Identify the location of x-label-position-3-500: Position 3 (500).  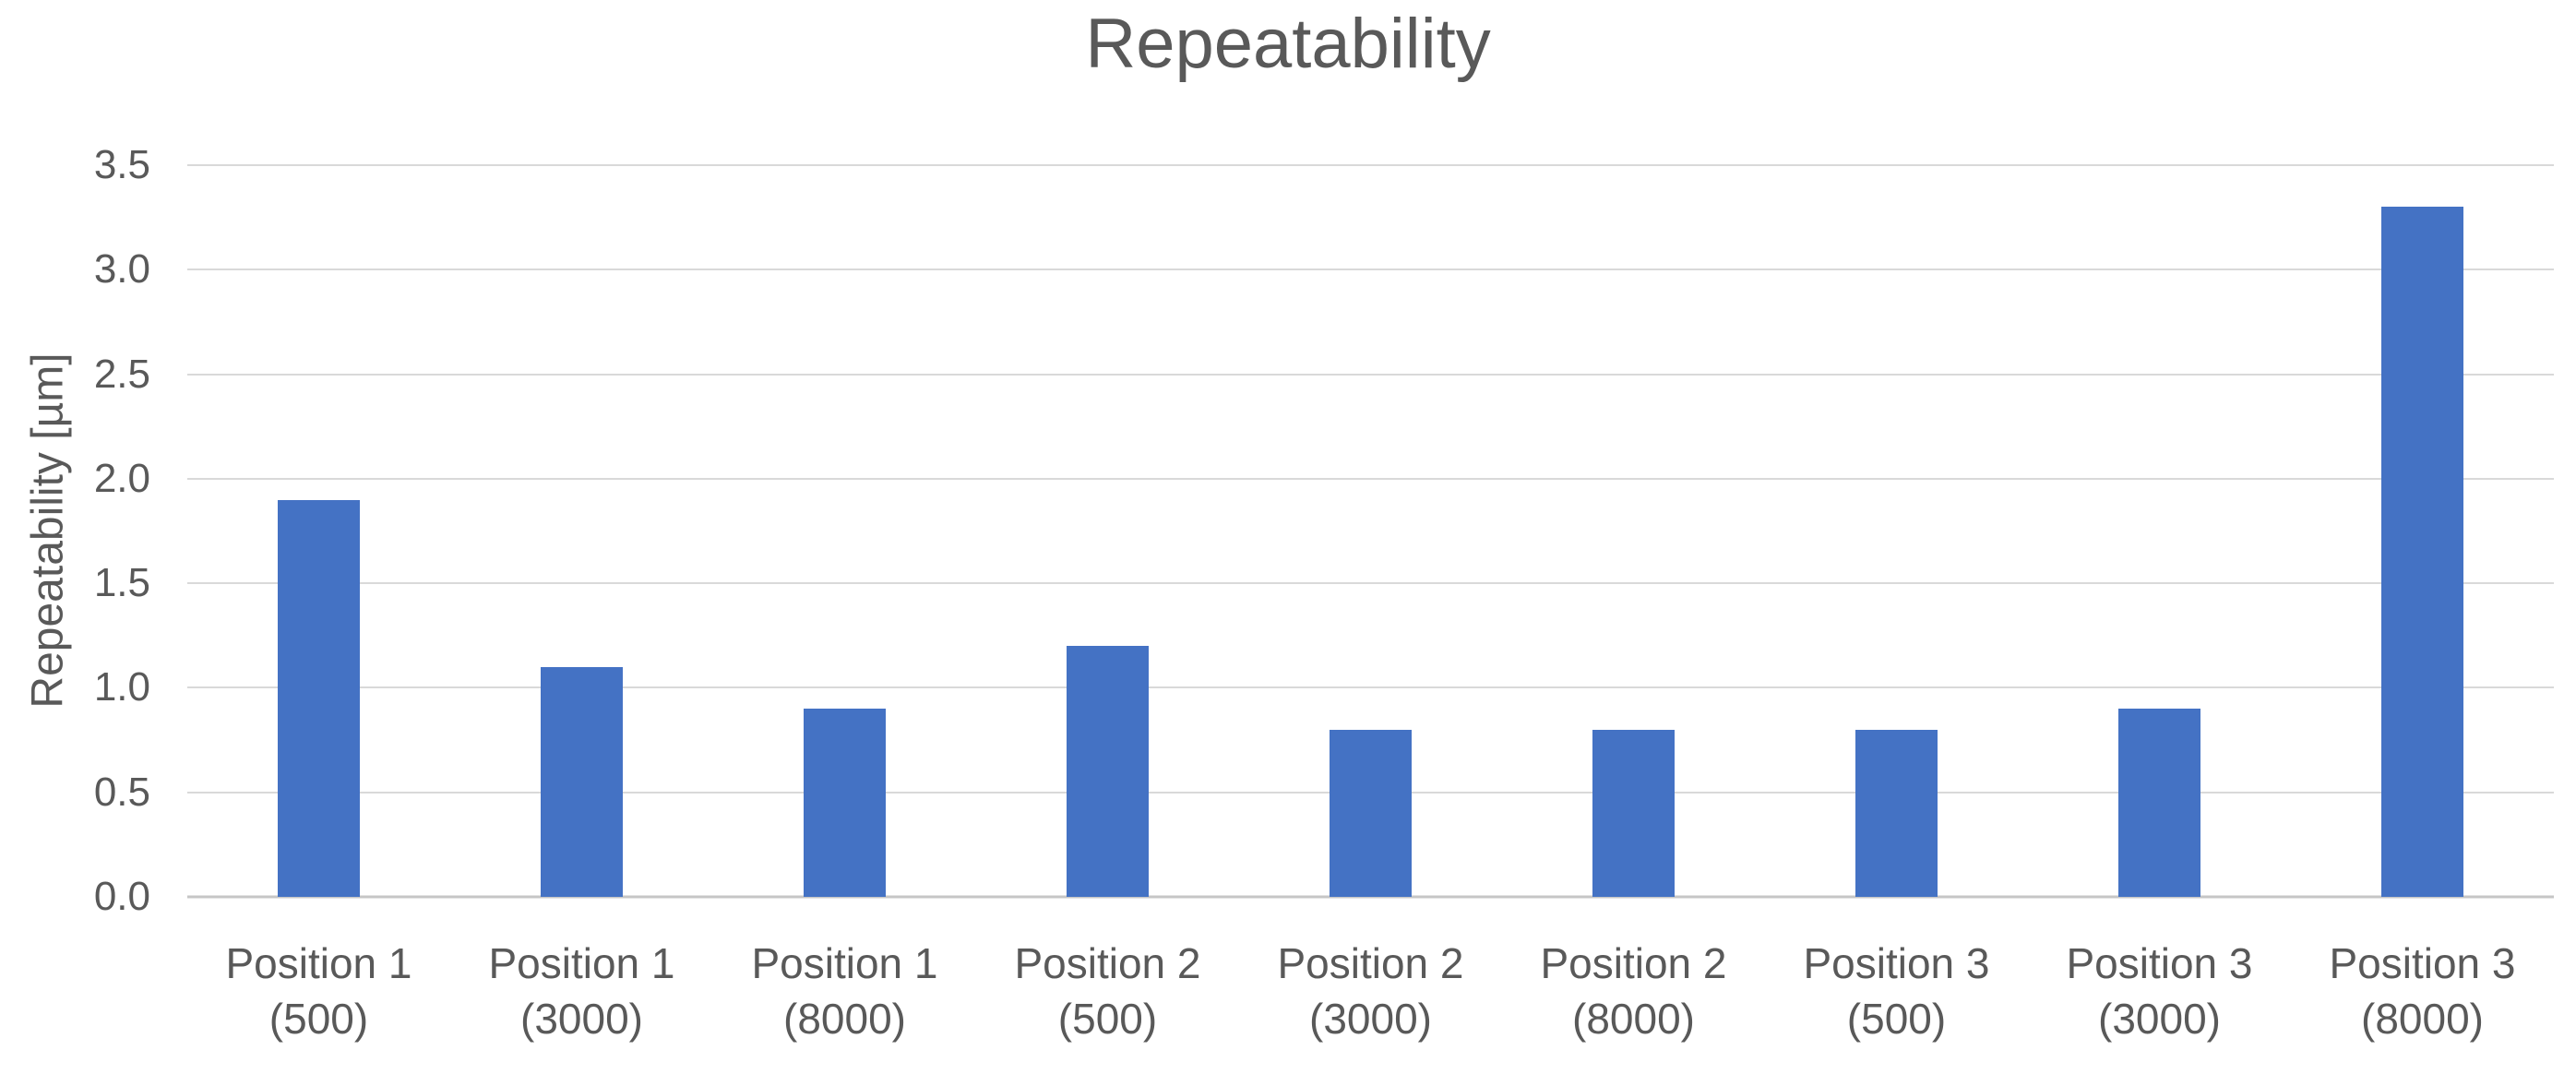
(1896, 991).